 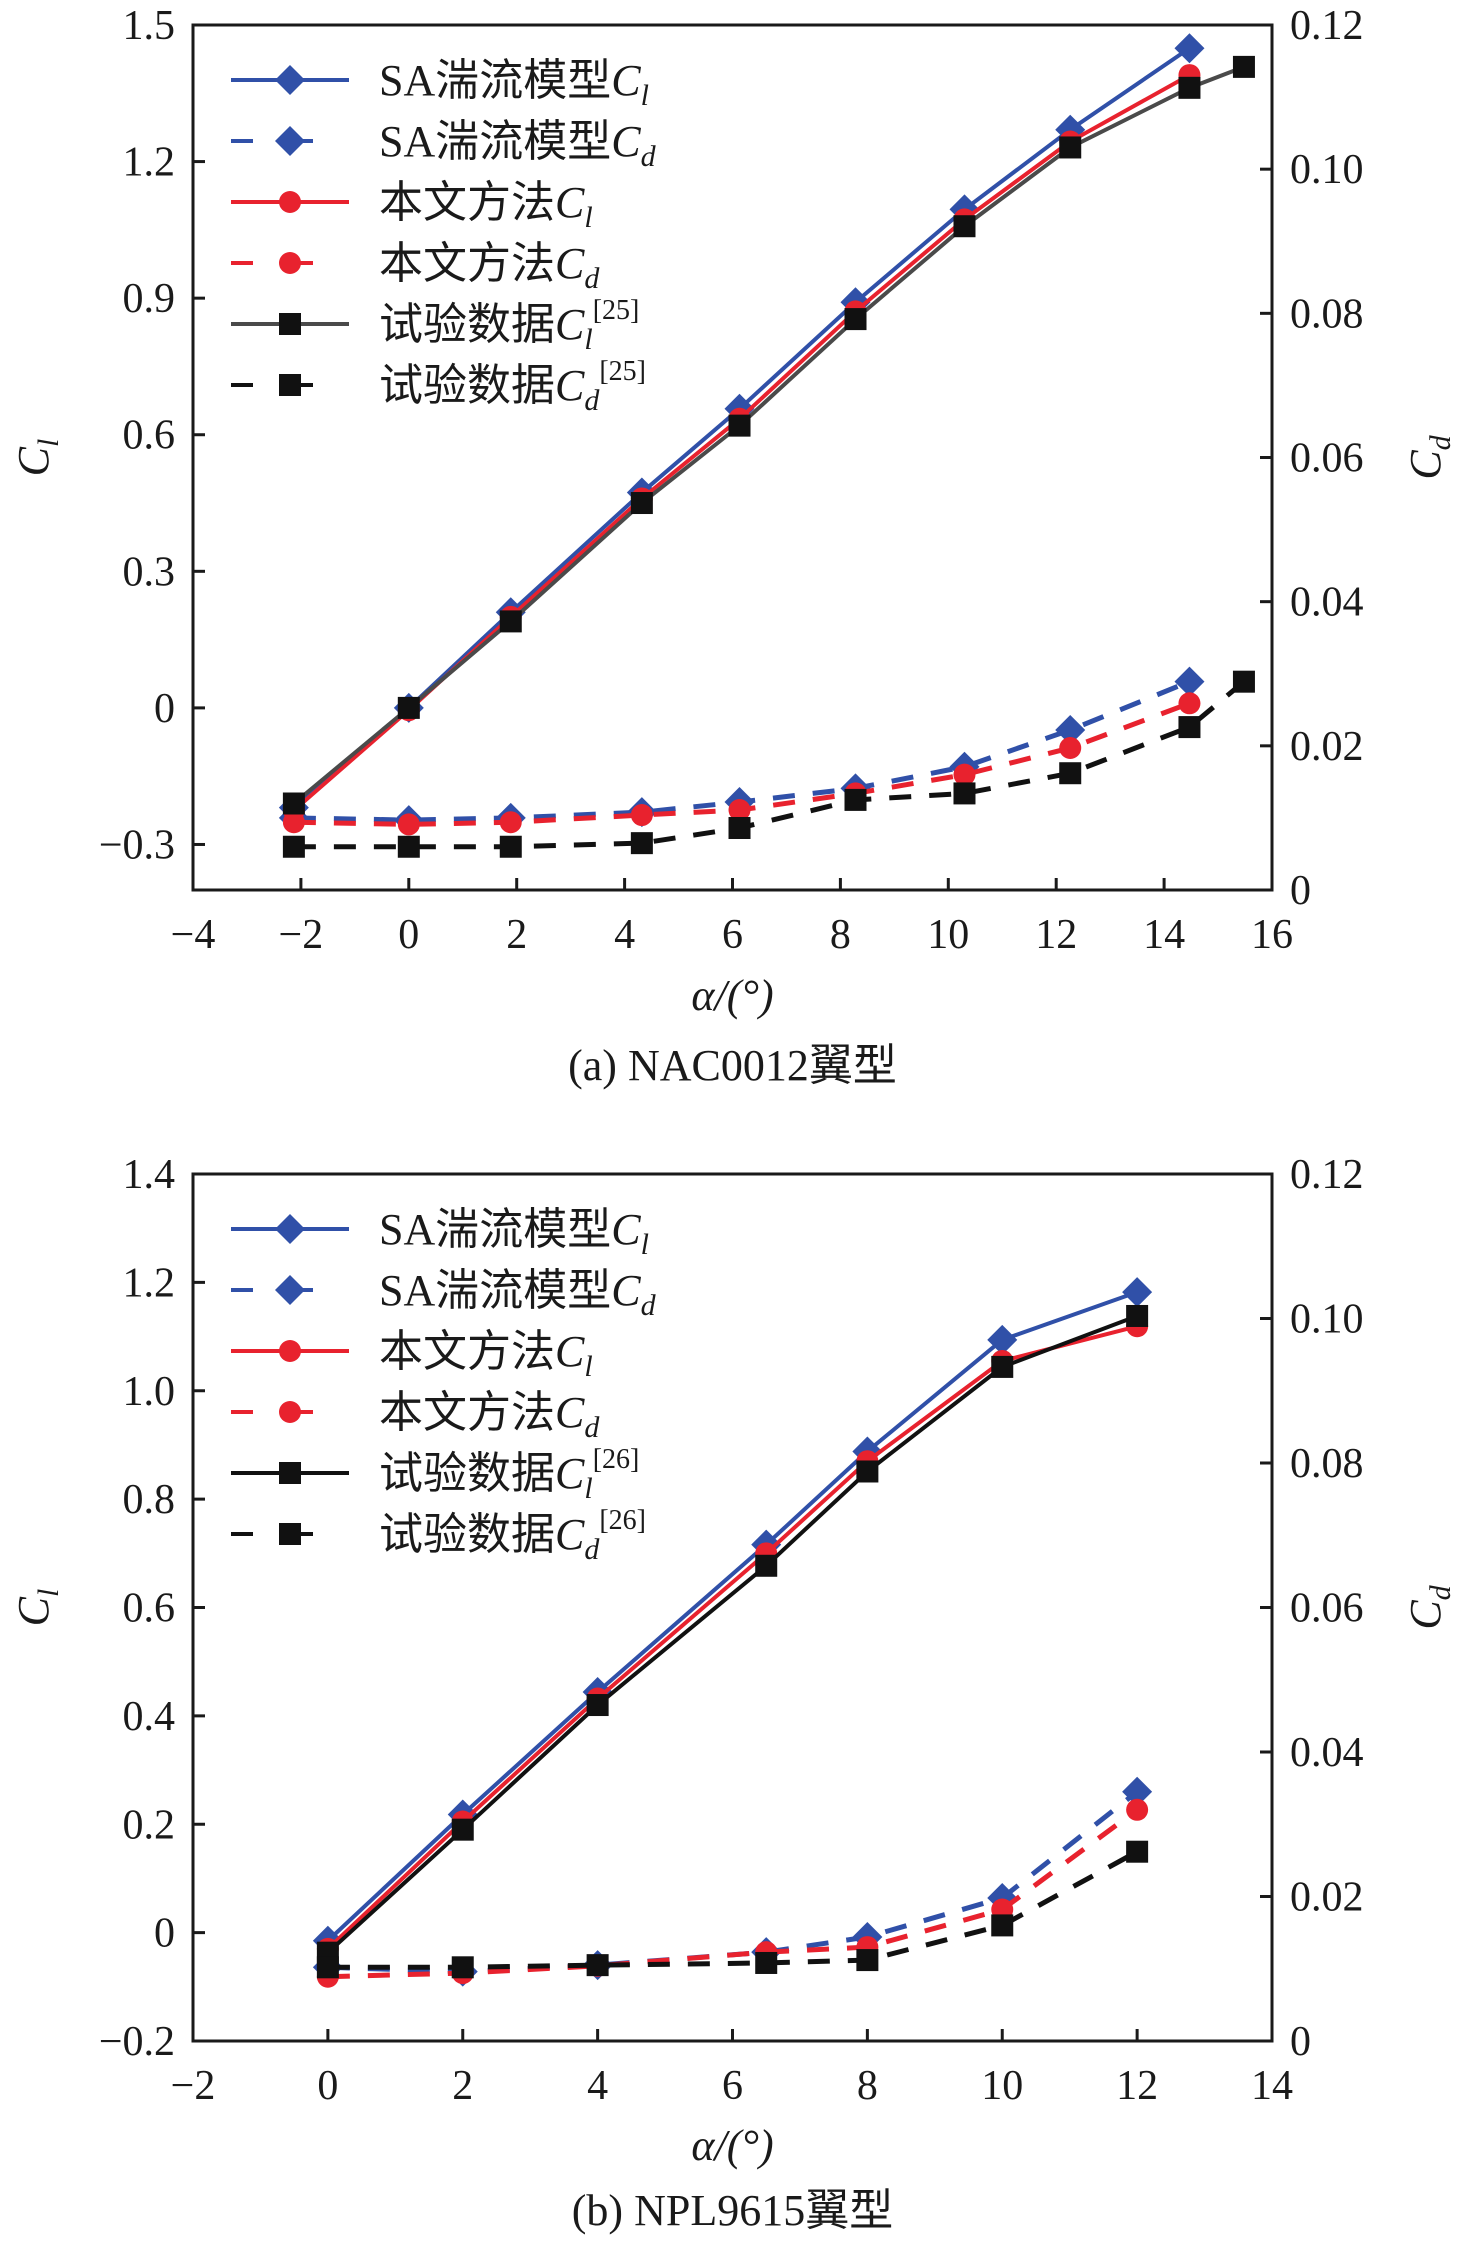 What do you see at coordinates (1164, 935) in the screenshot?
I see `x-tick-label: 14` at bounding box center [1164, 935].